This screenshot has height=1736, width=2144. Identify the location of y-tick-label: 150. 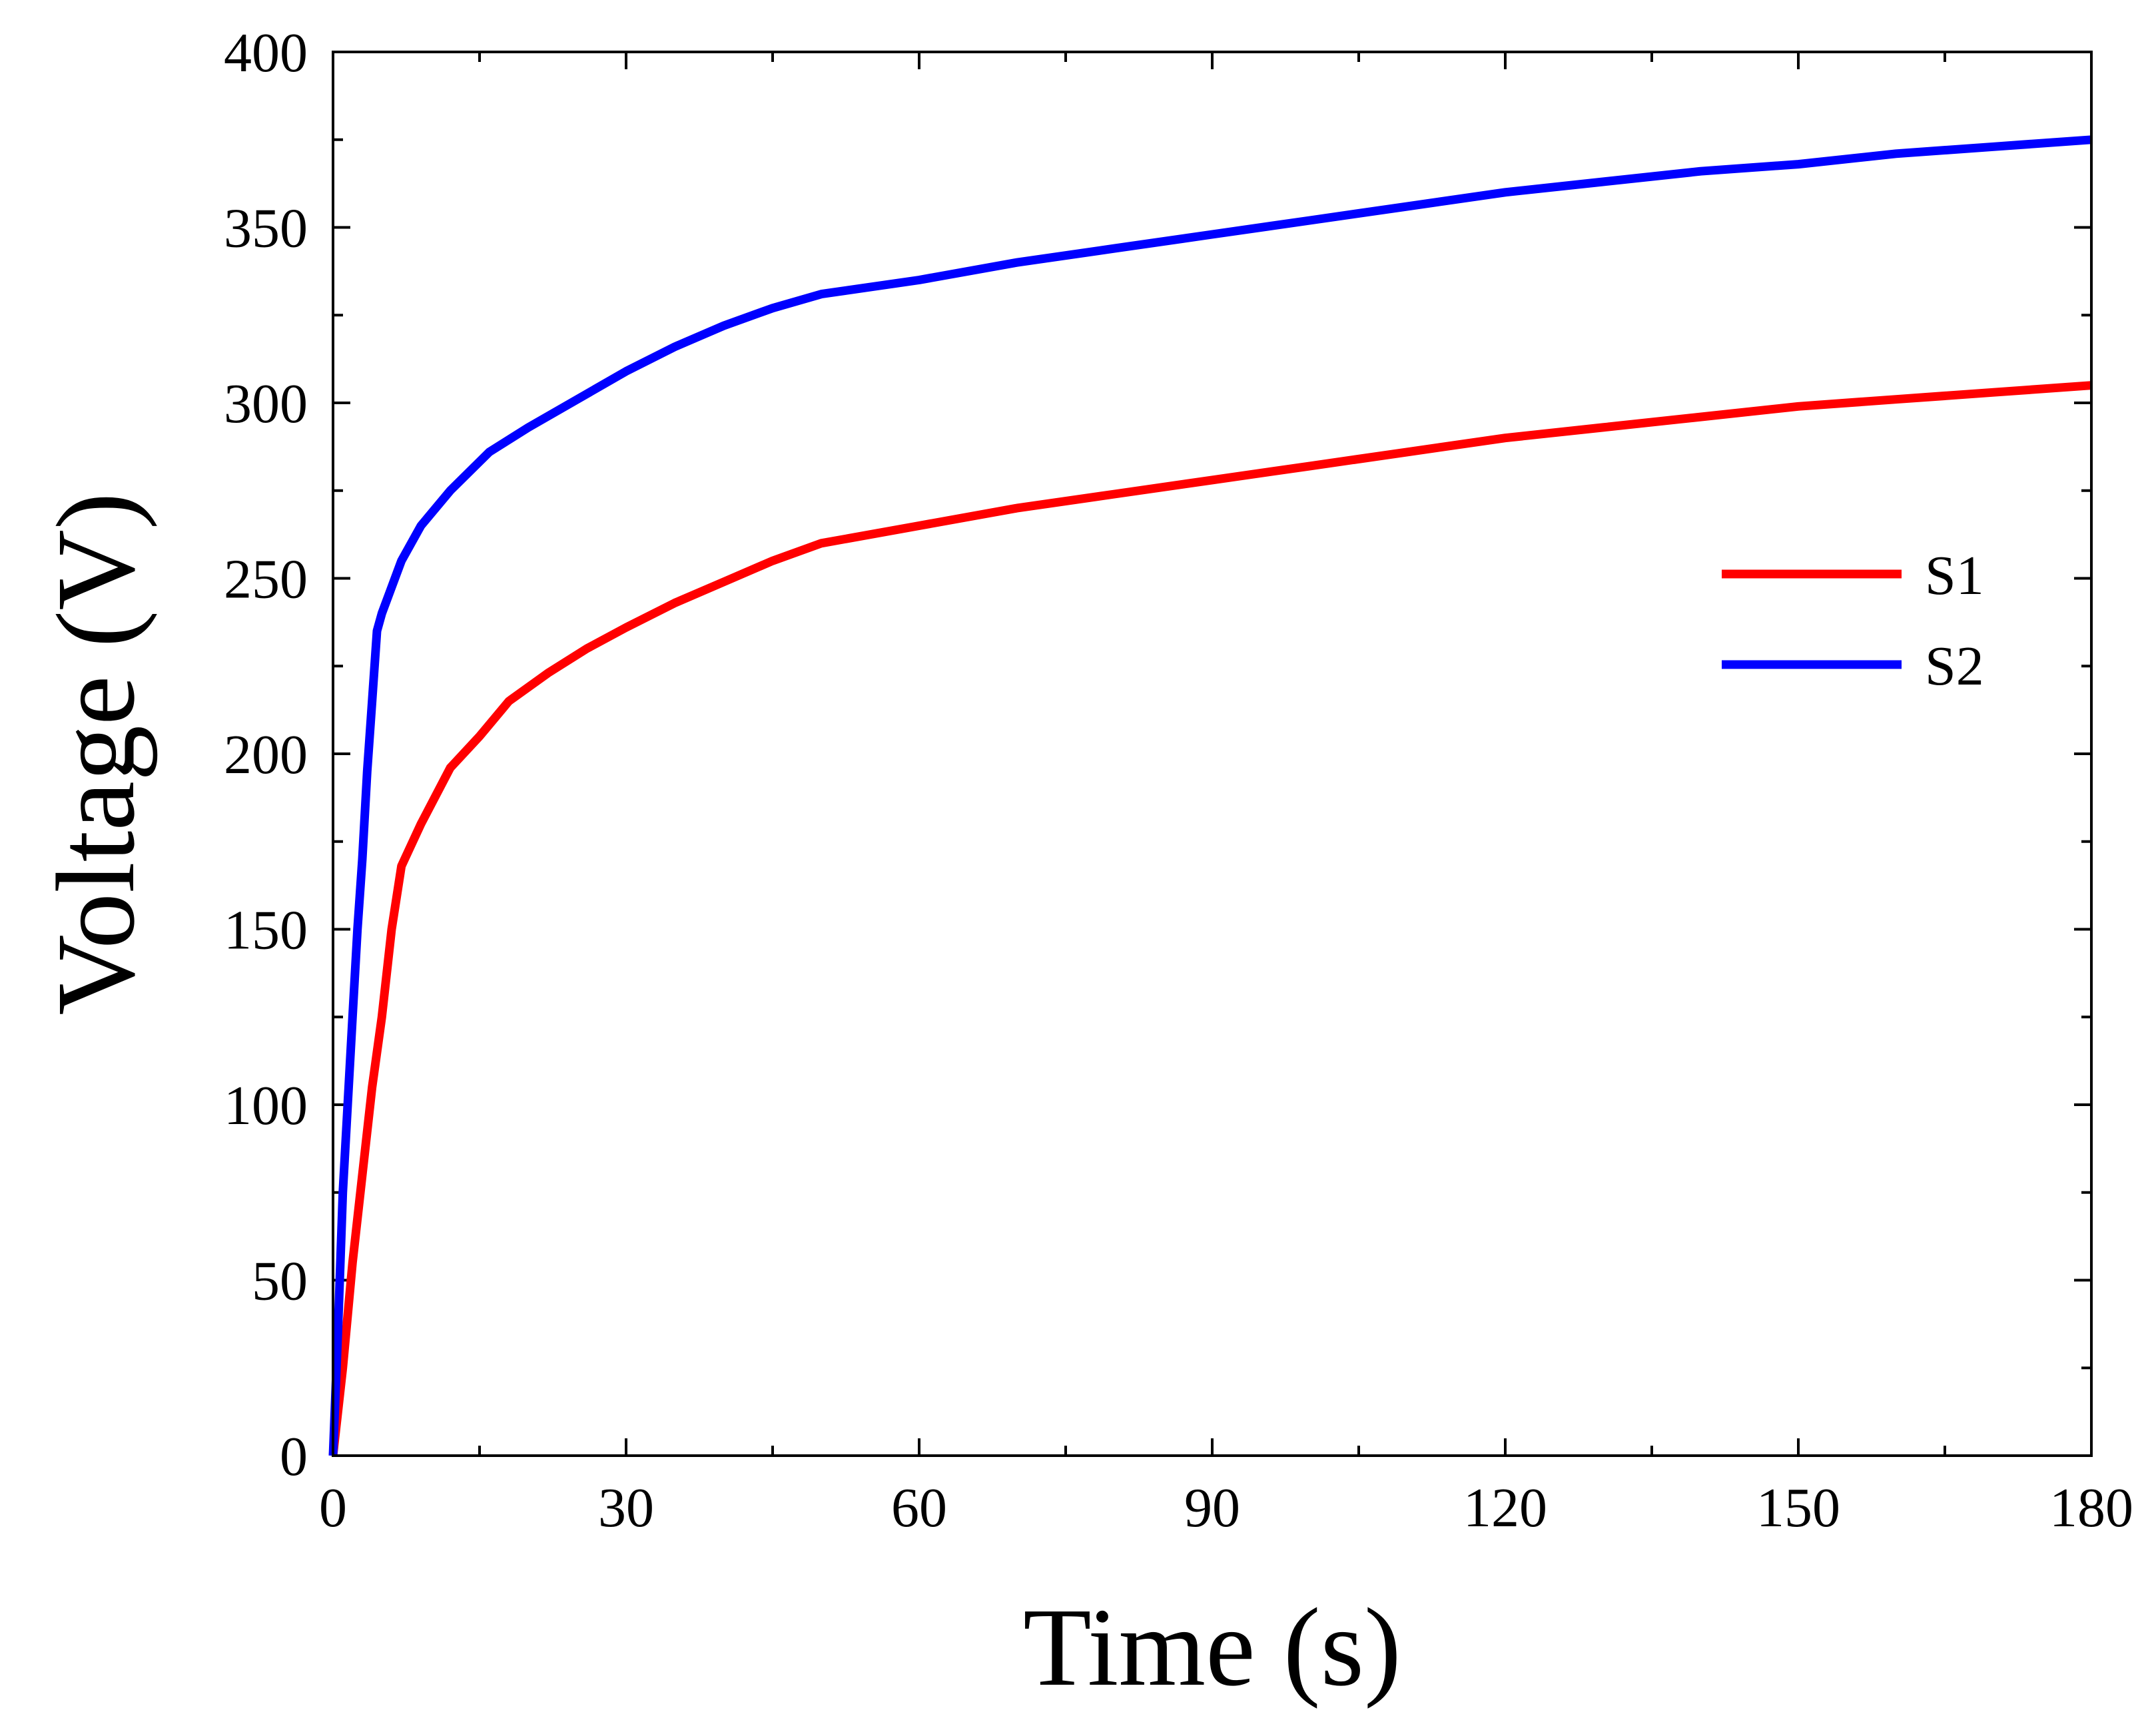
(266, 931).